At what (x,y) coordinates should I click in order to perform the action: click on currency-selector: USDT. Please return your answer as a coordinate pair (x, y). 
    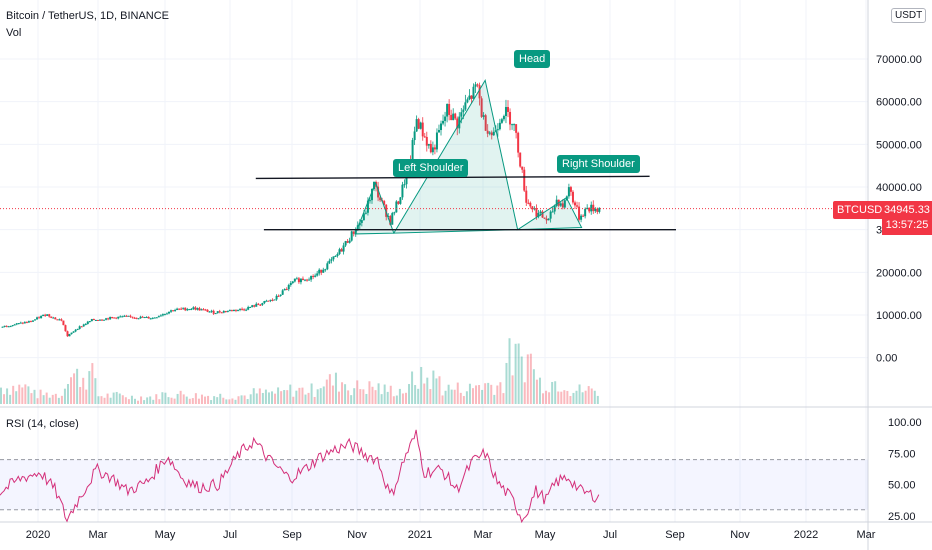
    Looking at the image, I should click on (909, 15).